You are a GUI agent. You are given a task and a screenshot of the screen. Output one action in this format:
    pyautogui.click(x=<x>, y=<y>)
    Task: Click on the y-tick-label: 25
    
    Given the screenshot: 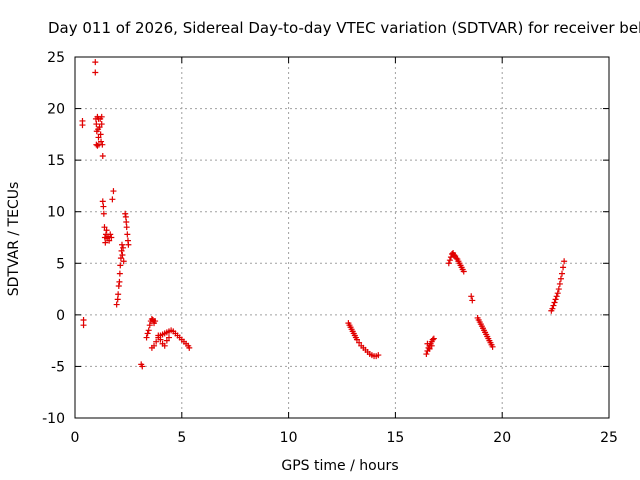 What is the action you would take?
    pyautogui.click(x=56, y=58)
    